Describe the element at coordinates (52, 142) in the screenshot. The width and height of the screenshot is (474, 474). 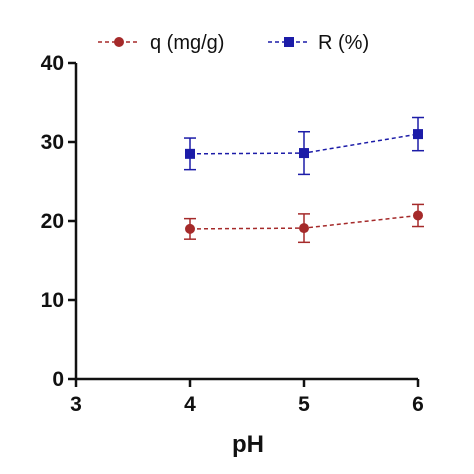
I see `y-tick-label: 30` at that location.